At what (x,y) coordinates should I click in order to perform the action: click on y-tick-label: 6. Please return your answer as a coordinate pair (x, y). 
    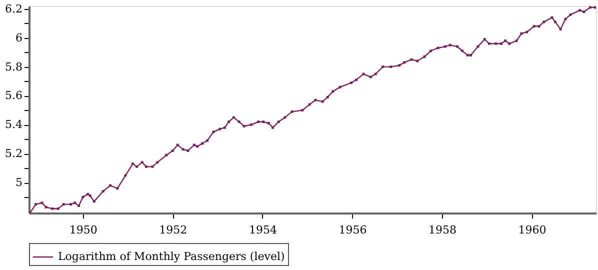
    Looking at the image, I should click on (19, 37).